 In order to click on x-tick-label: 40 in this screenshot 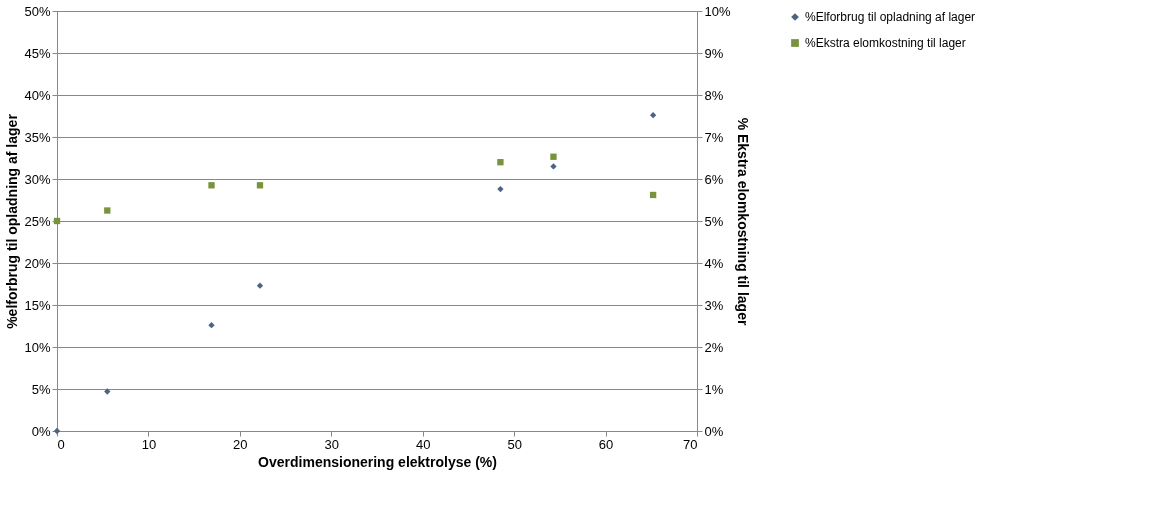, I will do `click(423, 444)`.